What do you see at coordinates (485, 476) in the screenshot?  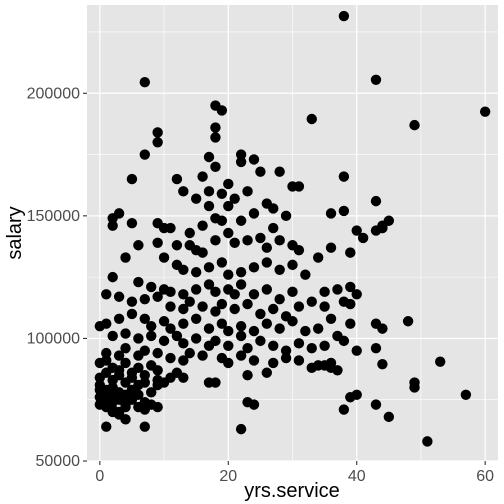 I see `x-tick-label: 60` at bounding box center [485, 476].